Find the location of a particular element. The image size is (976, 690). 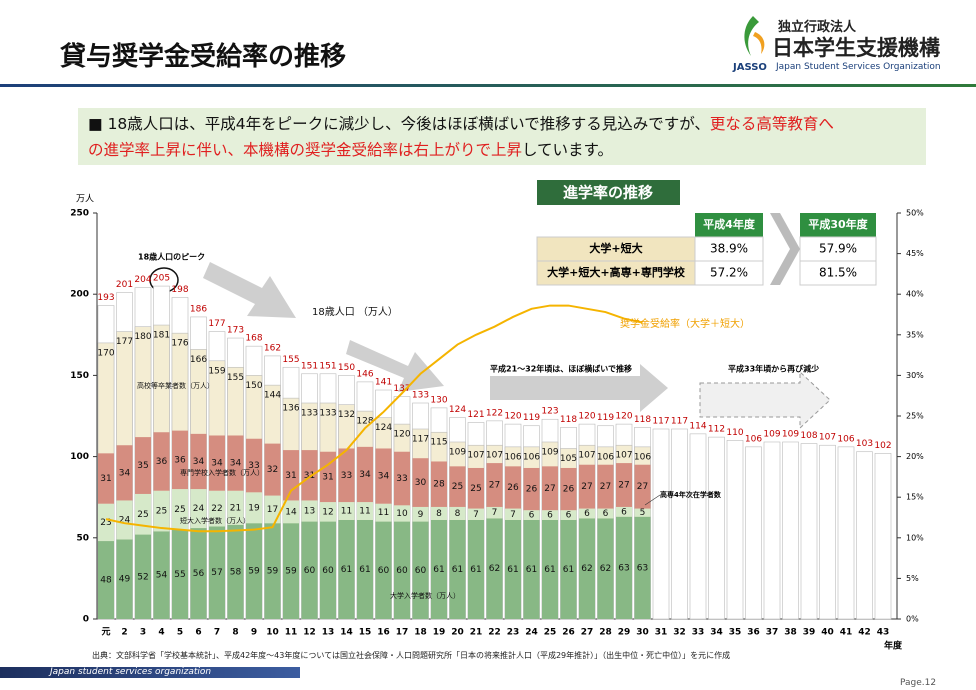

x-tick-label: 33 is located at coordinates (698, 633).